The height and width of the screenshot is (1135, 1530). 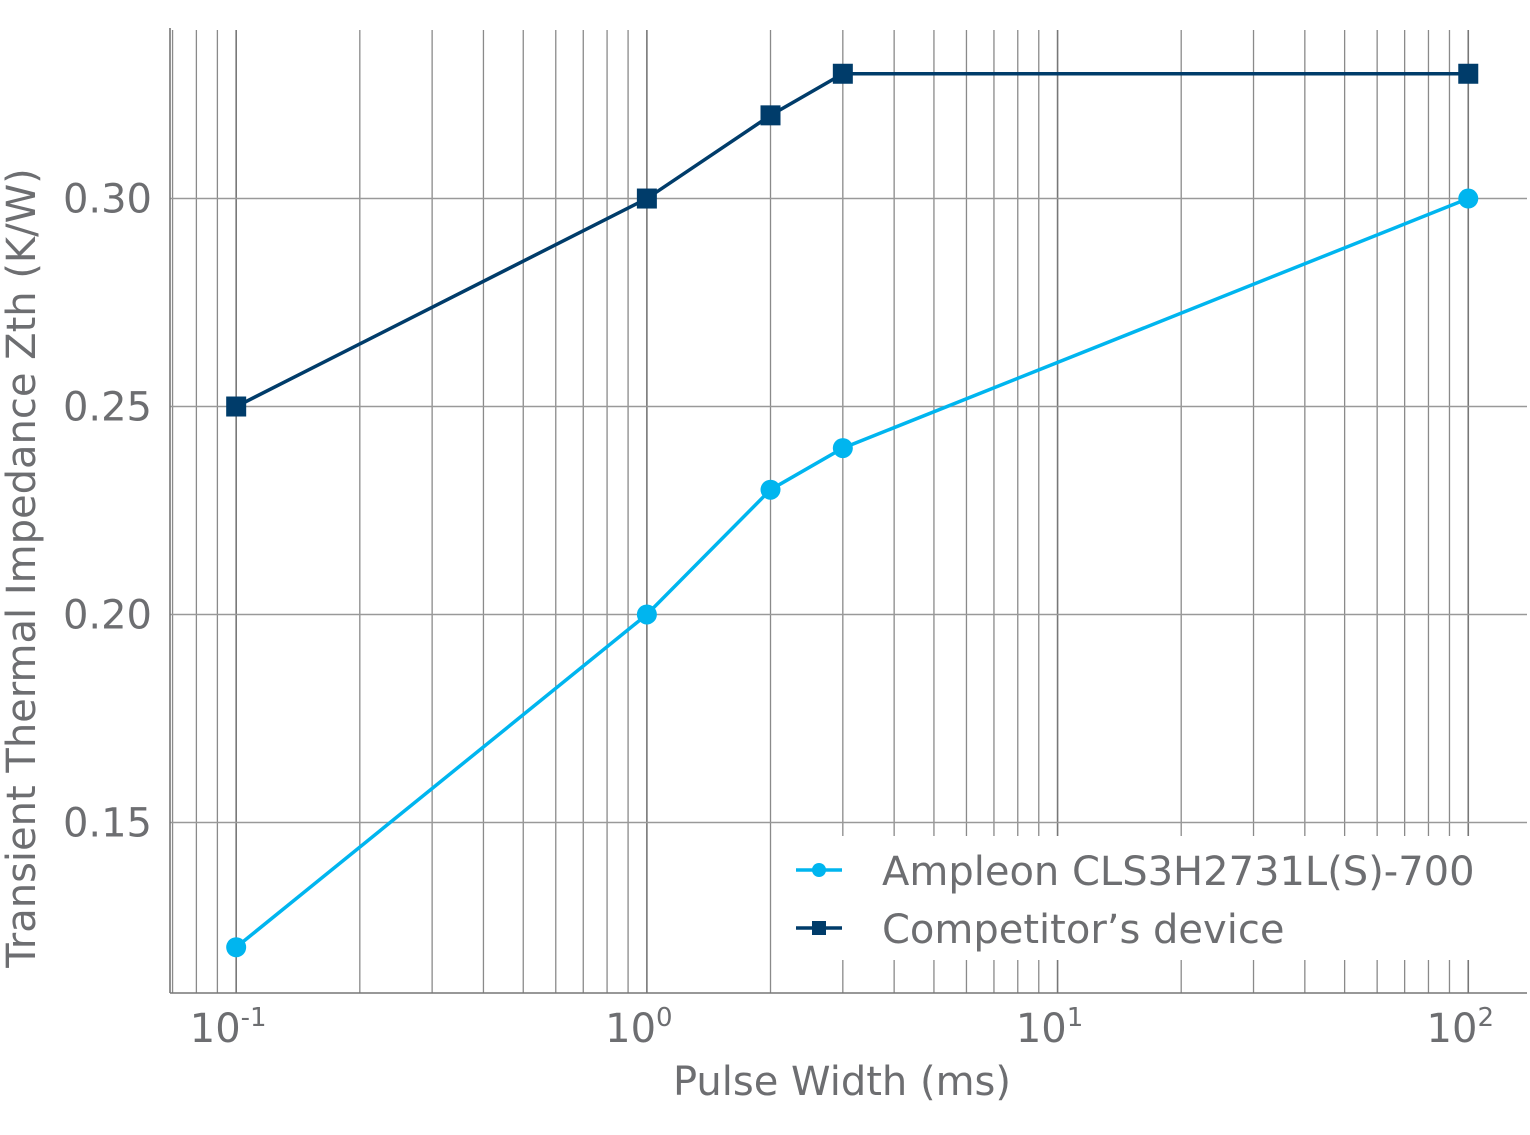 What do you see at coordinates (228, 1027) in the screenshot?
I see `x-tick-label: 10⁻¹` at bounding box center [228, 1027].